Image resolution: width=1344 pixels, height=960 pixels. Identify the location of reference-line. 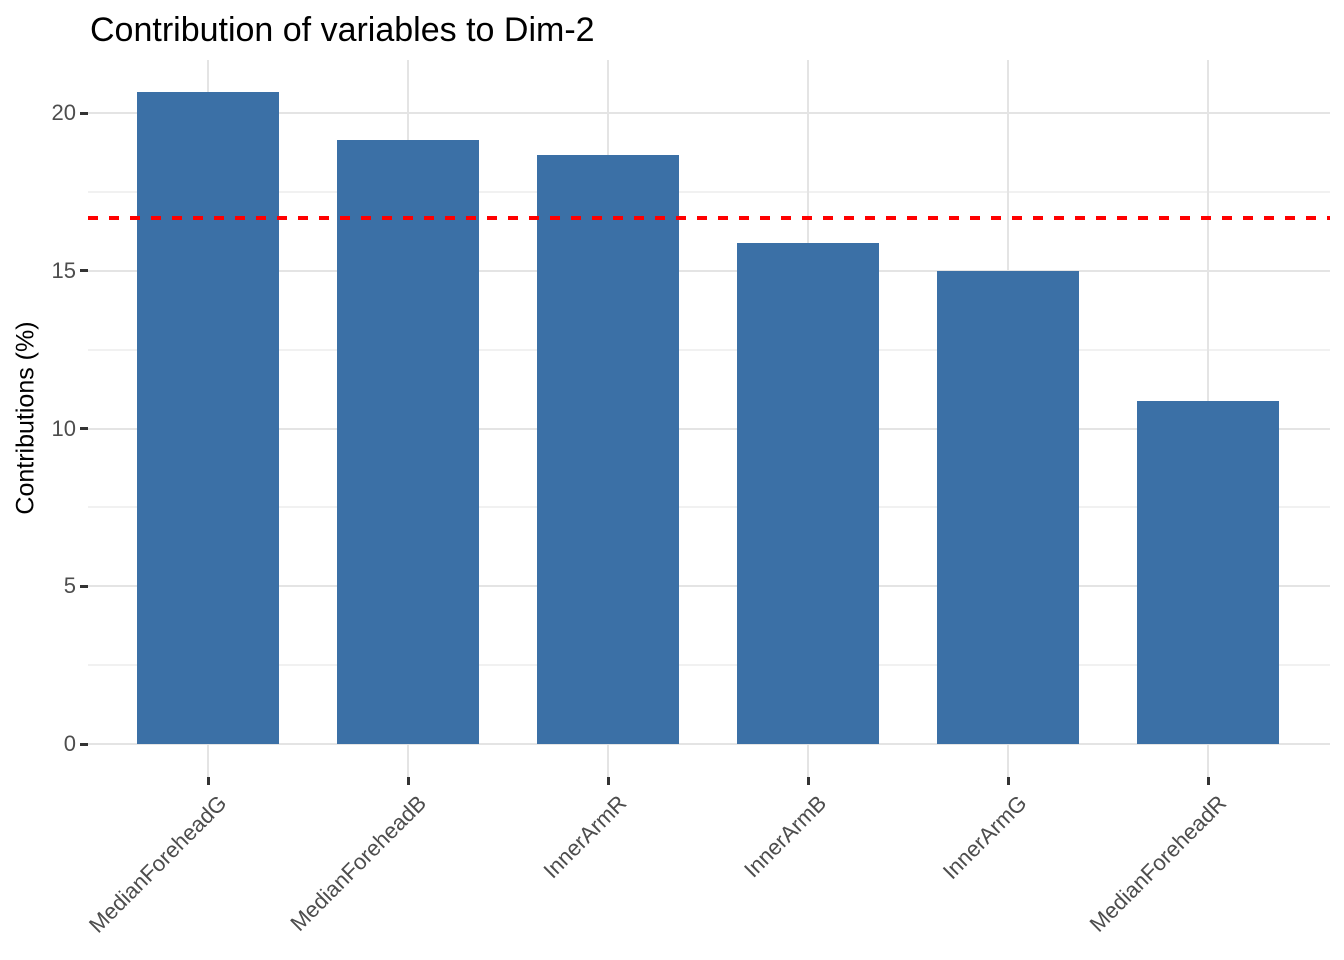
(709, 218).